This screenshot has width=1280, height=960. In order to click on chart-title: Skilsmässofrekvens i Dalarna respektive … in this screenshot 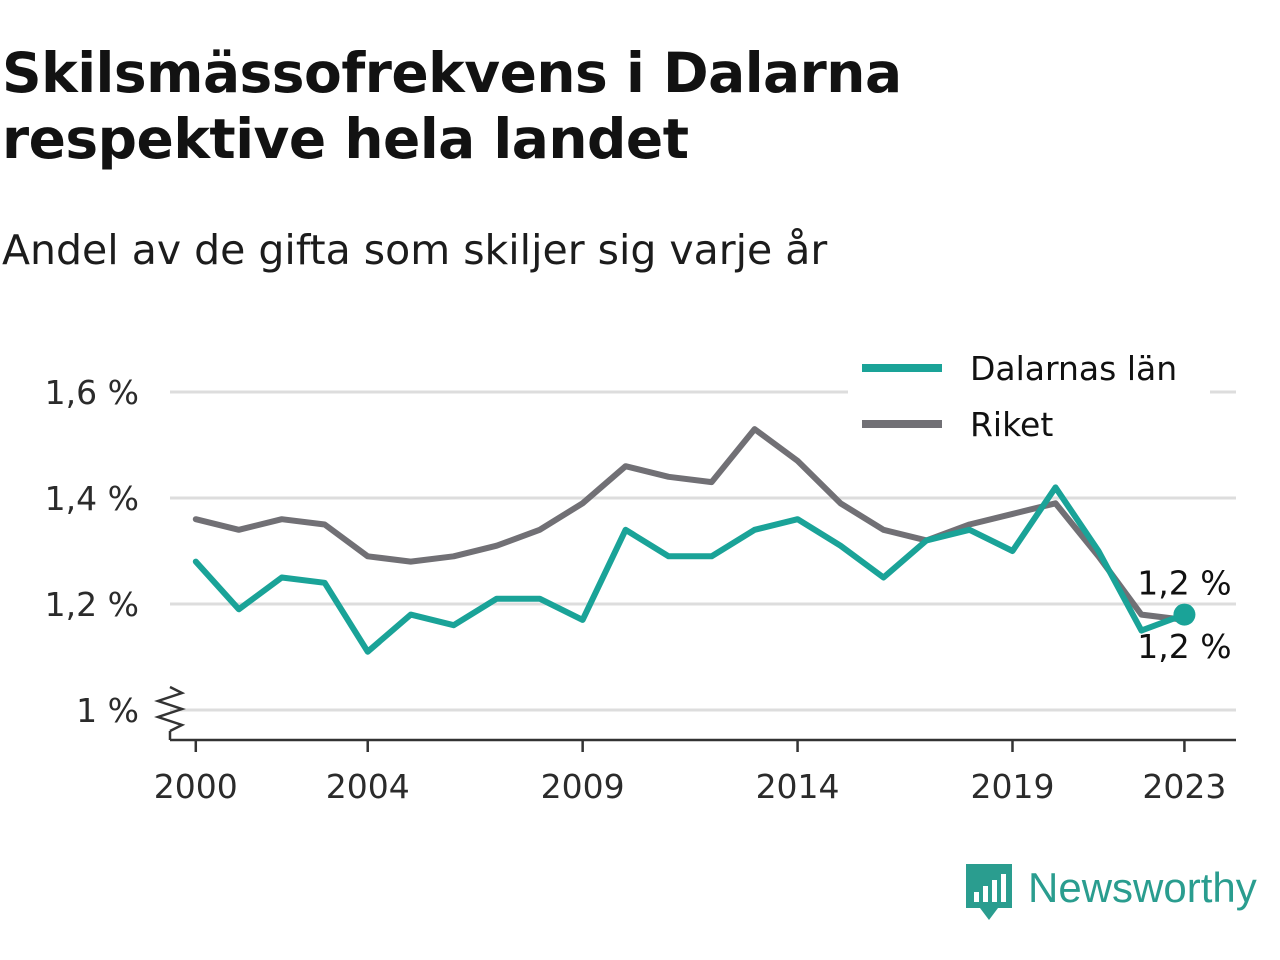, I will do `click(452, 106)`.